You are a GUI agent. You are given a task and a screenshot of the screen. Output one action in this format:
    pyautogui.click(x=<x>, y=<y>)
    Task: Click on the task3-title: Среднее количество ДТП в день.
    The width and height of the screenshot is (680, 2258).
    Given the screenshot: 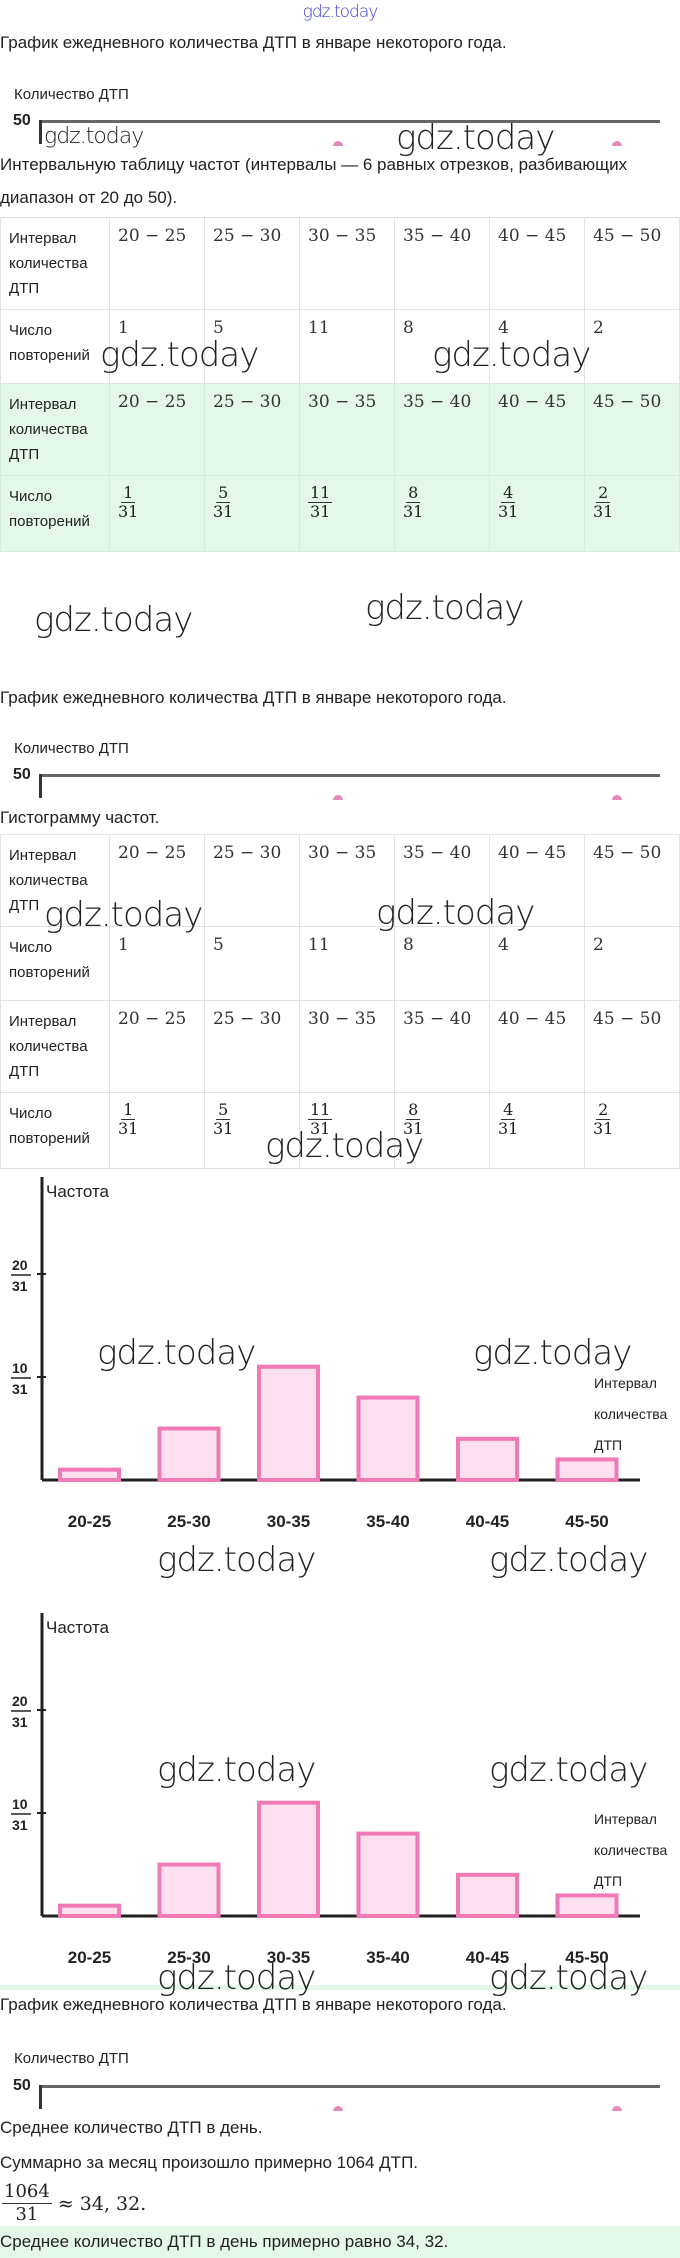 What is the action you would take?
    pyautogui.click(x=131, y=2127)
    